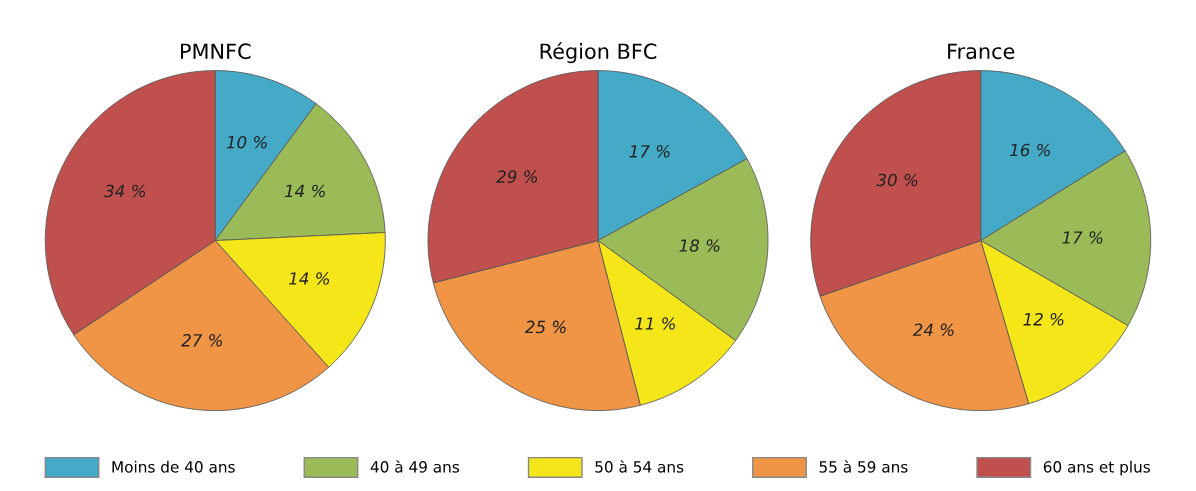  What do you see at coordinates (173, 466) in the screenshot?
I see `legend-label: Moins de 40 ans` at bounding box center [173, 466].